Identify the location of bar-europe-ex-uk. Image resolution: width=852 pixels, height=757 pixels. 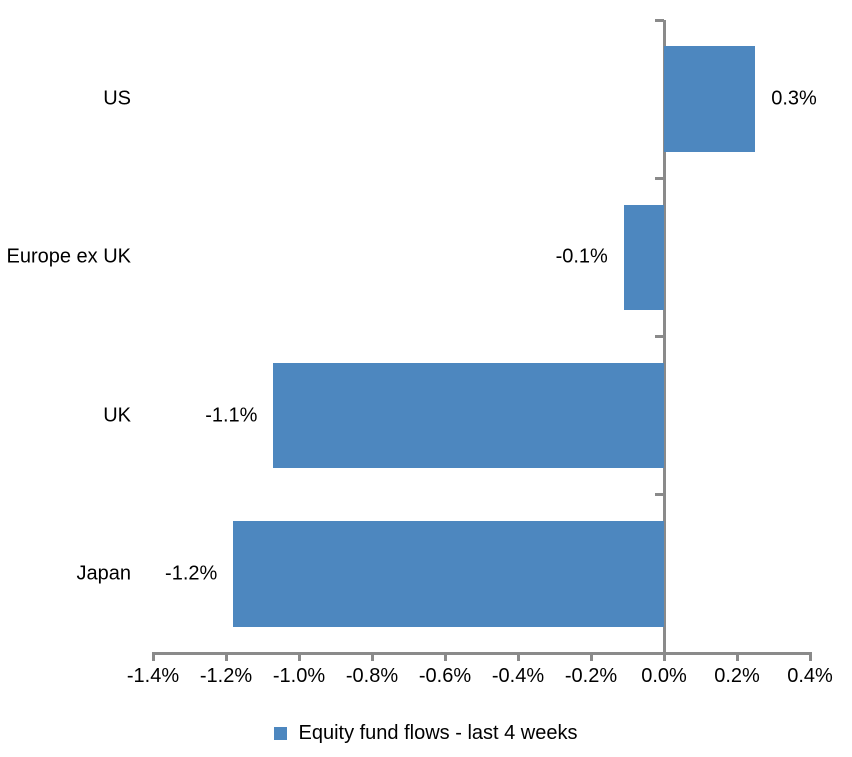
(643, 257).